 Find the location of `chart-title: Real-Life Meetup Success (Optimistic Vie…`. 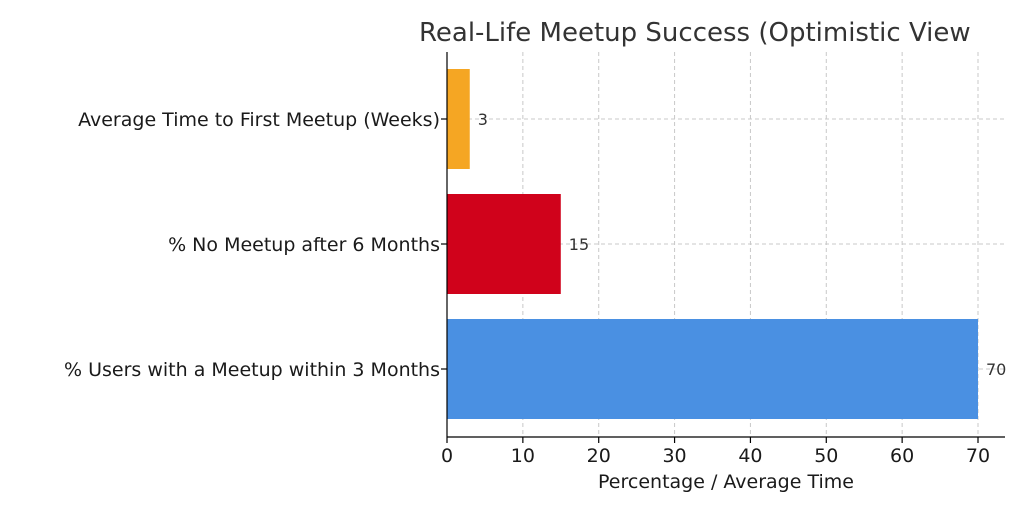

chart-title: Real-Life Meetup Success (Optimistic Vie… is located at coordinates (695, 33).